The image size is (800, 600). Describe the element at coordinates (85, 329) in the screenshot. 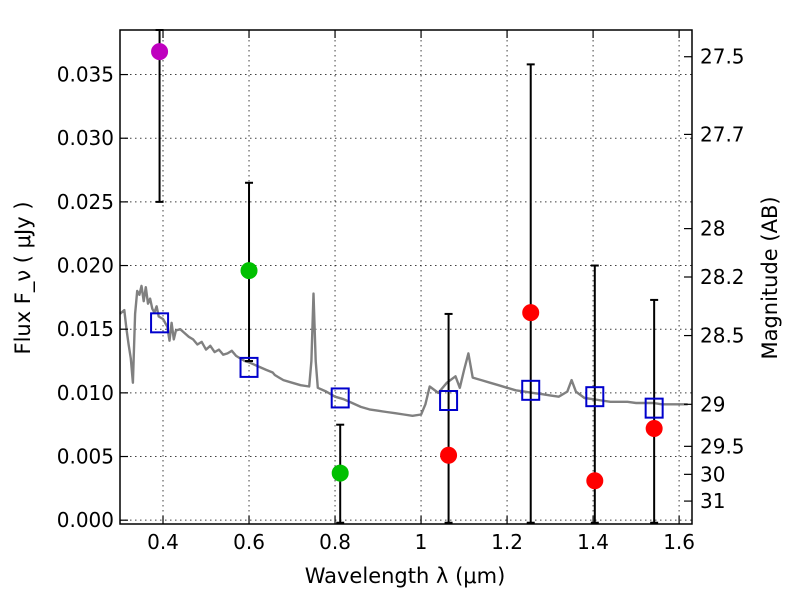

I see `y-tick-label: 0.015` at that location.